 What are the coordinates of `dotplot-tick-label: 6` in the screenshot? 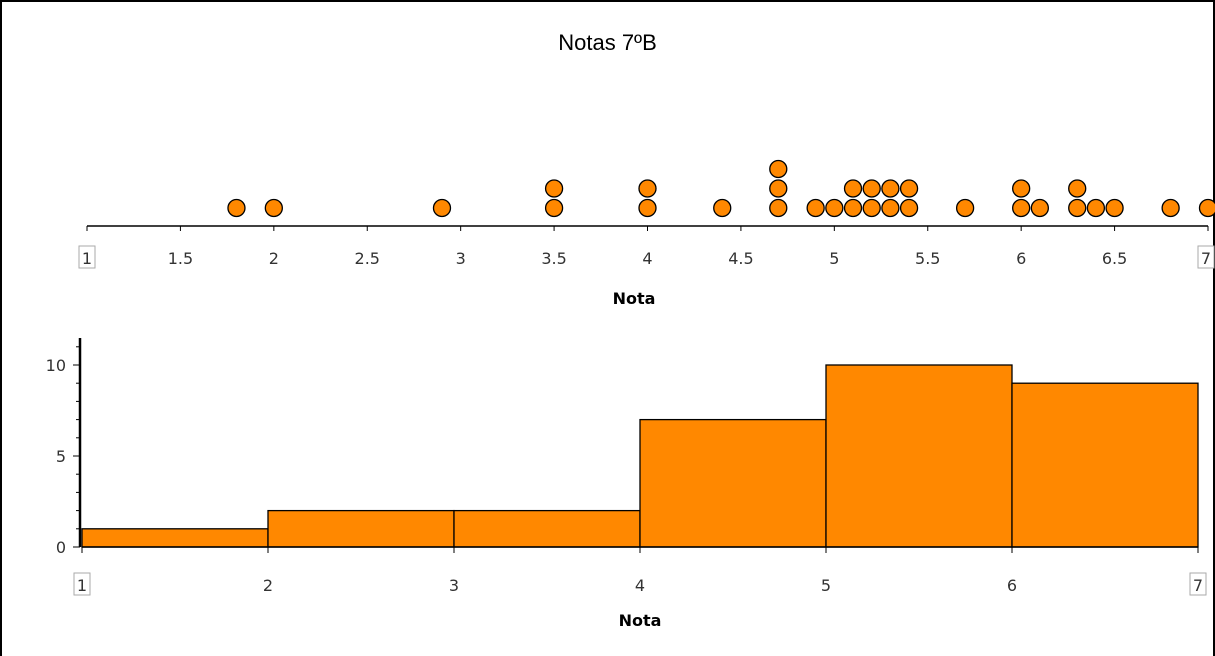 It's located at (1021, 258).